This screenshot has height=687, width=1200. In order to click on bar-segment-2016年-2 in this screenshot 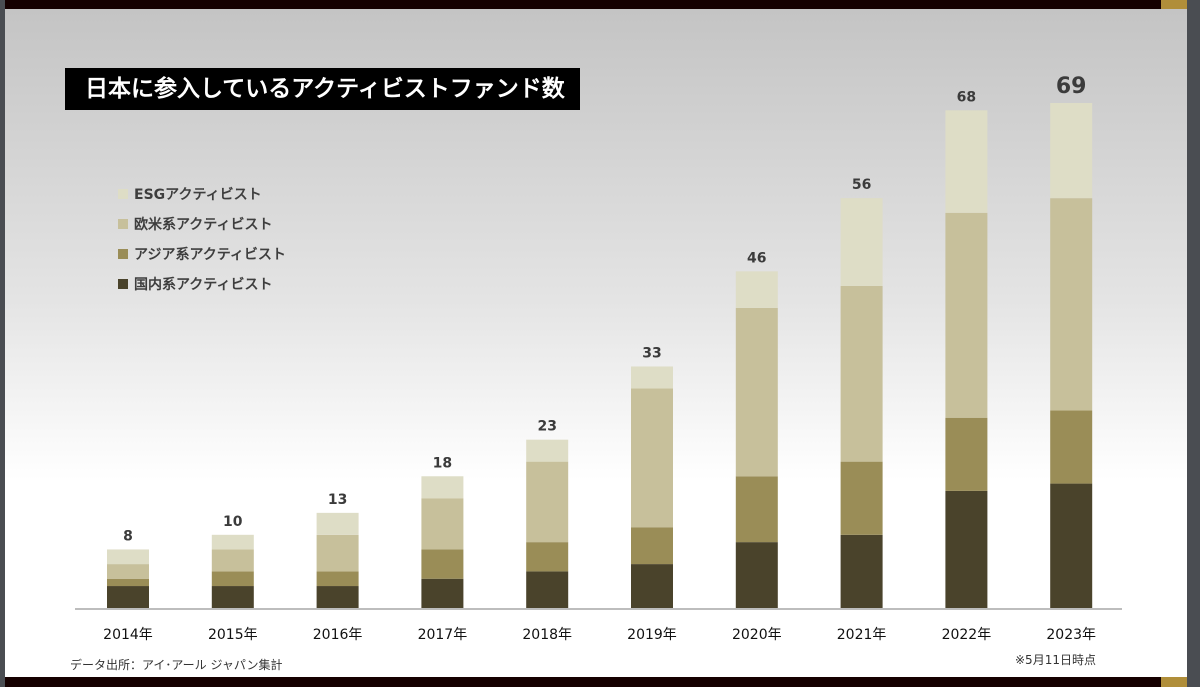, I will do `click(337, 553)`.